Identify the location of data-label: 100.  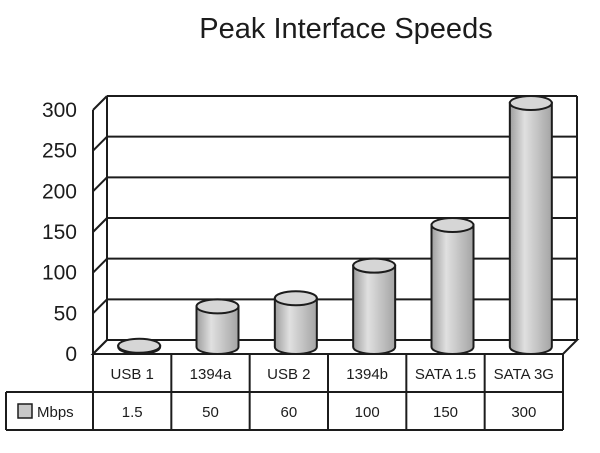
(367, 412).